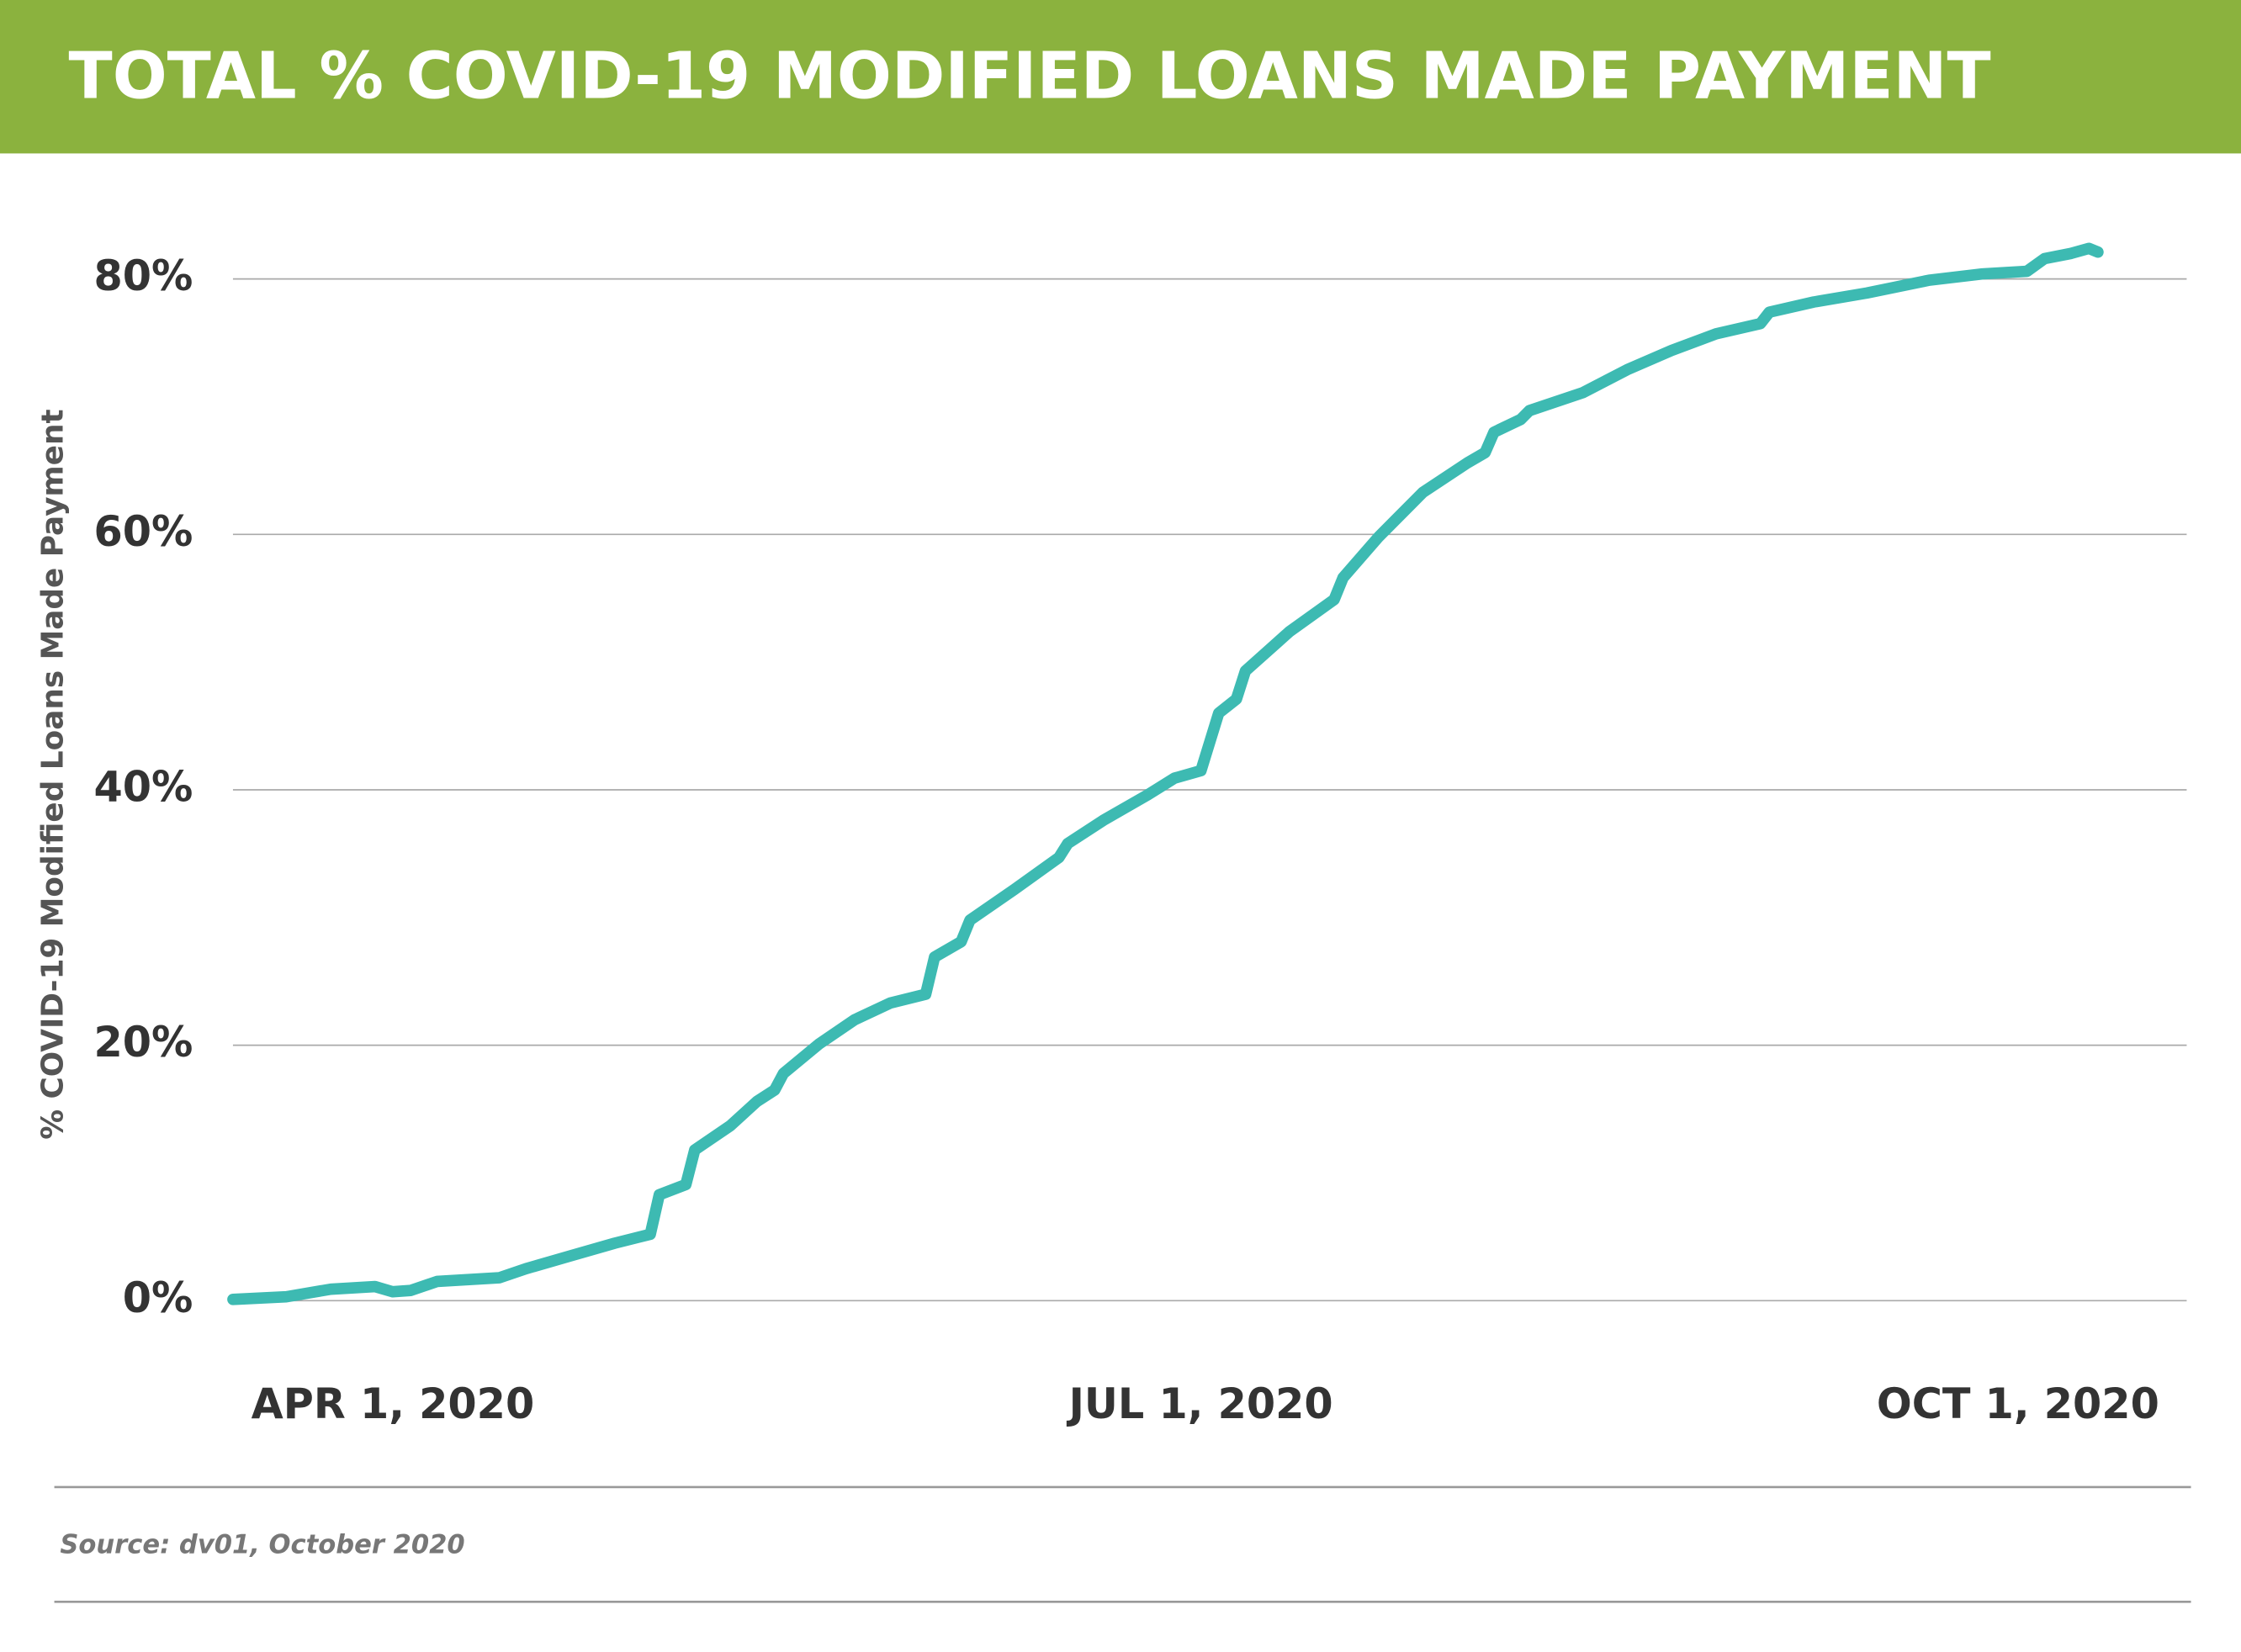 This screenshot has width=2241, height=1652. What do you see at coordinates (53, 774) in the screenshot?
I see `y-axis-label: % COVID-19 Modified Loans Made Payment` at bounding box center [53, 774].